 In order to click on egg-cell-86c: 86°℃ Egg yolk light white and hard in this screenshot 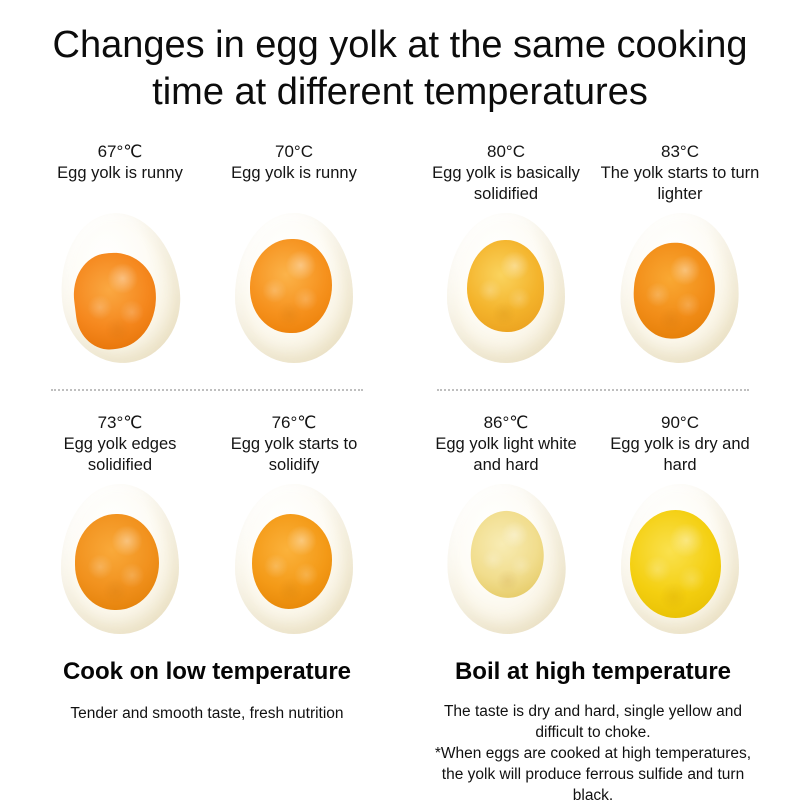, I will do `click(506, 524)`.